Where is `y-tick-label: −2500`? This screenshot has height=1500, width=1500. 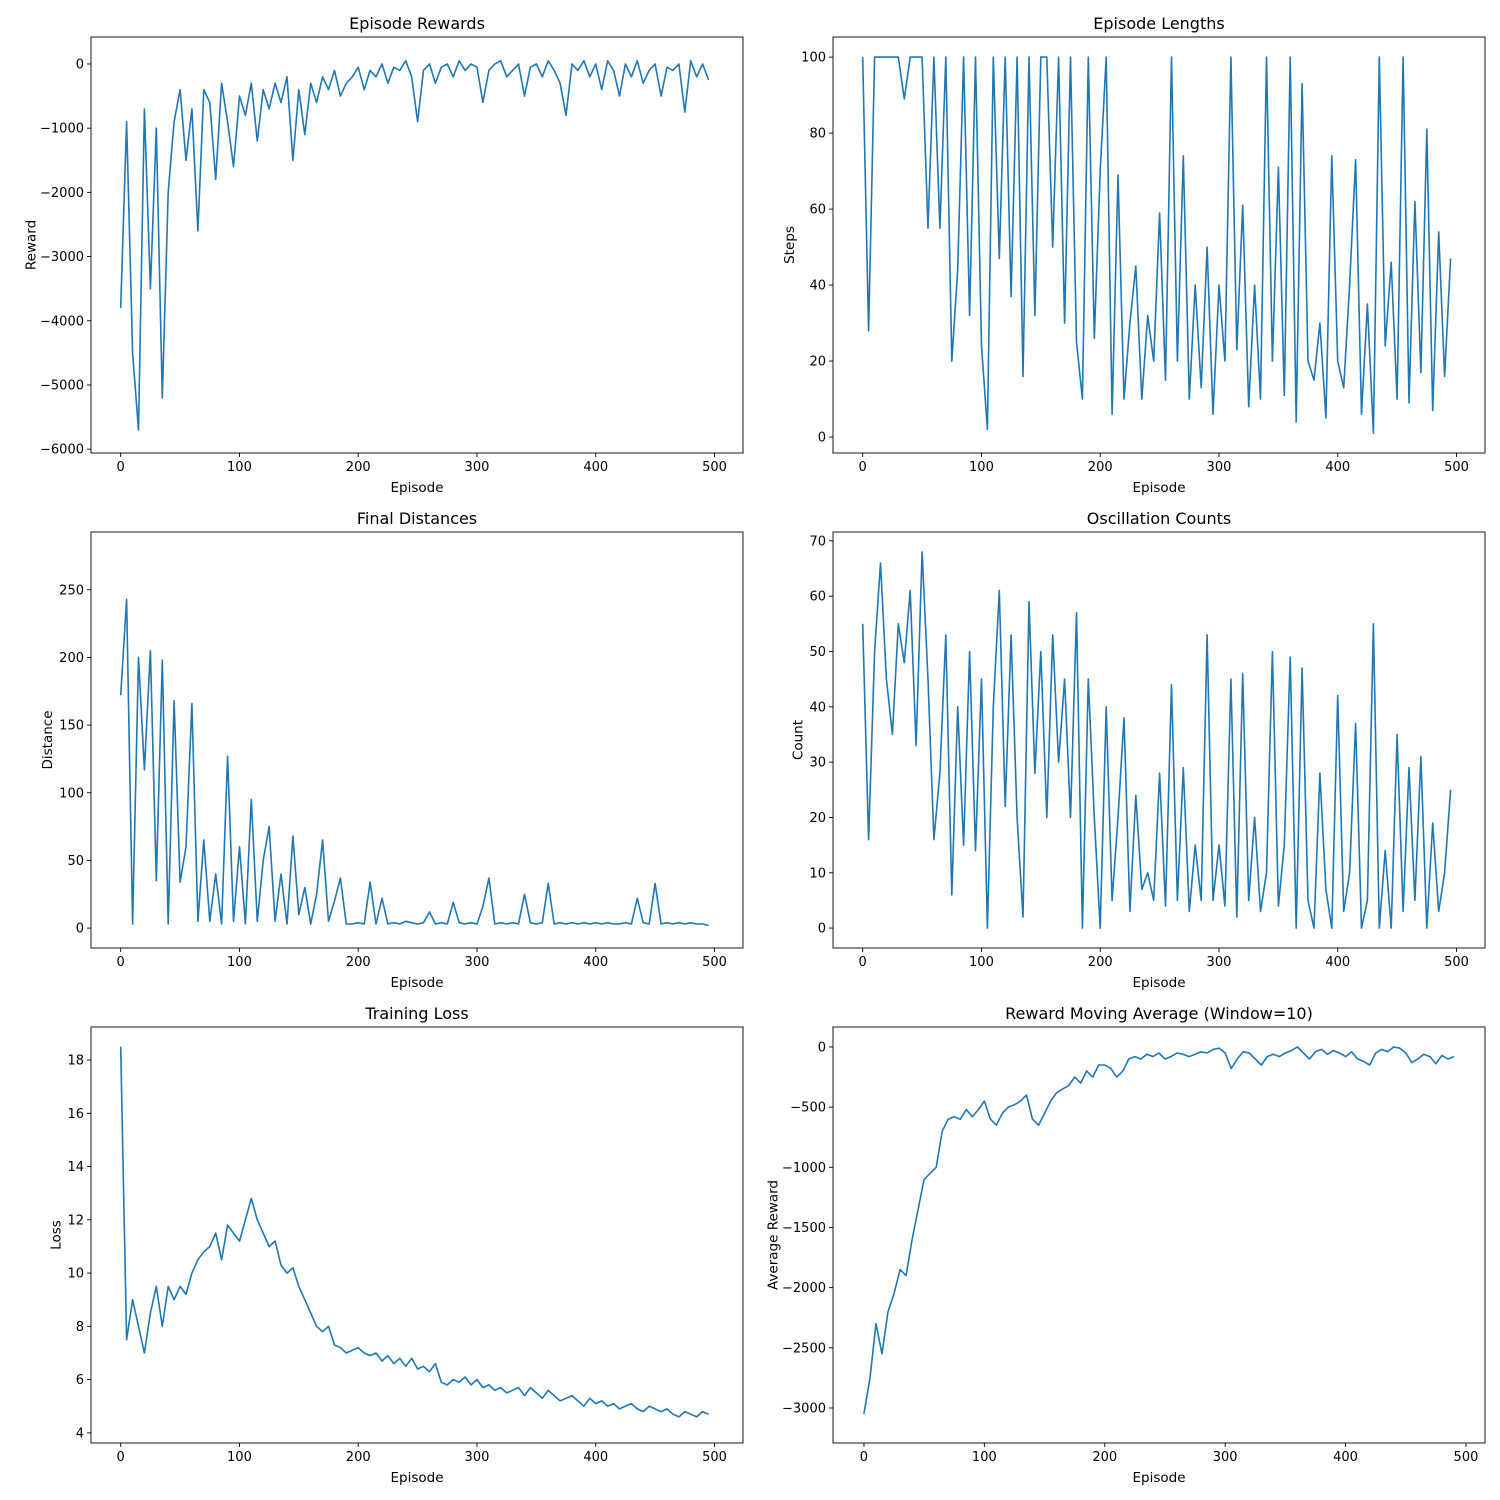 y-tick-label: −2500 is located at coordinates (804, 1348).